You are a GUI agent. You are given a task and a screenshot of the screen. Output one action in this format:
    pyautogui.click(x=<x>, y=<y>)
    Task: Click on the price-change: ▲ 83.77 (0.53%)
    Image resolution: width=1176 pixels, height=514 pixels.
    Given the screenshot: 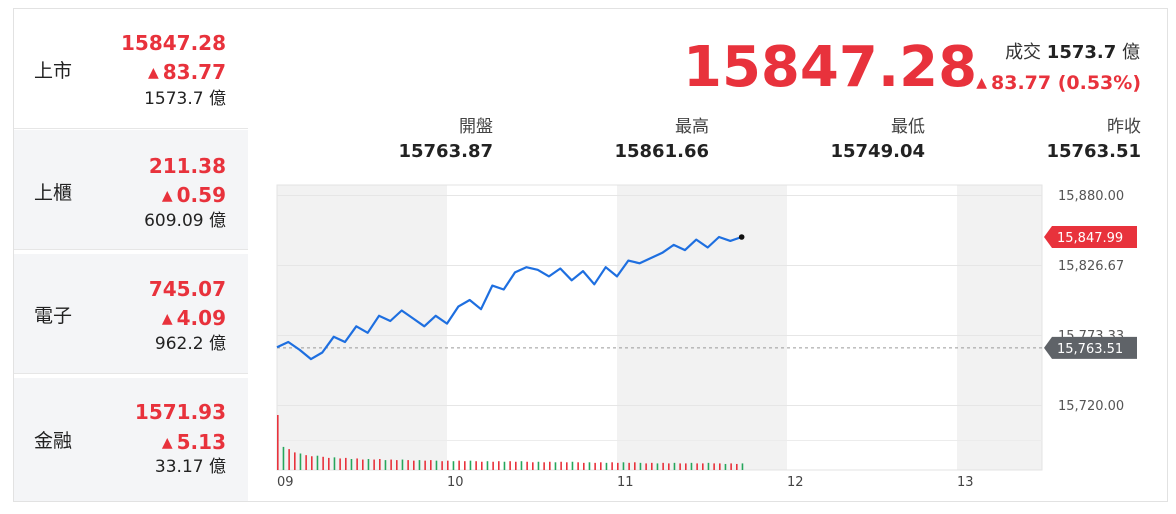 What is the action you would take?
    pyautogui.click(x=1058, y=84)
    